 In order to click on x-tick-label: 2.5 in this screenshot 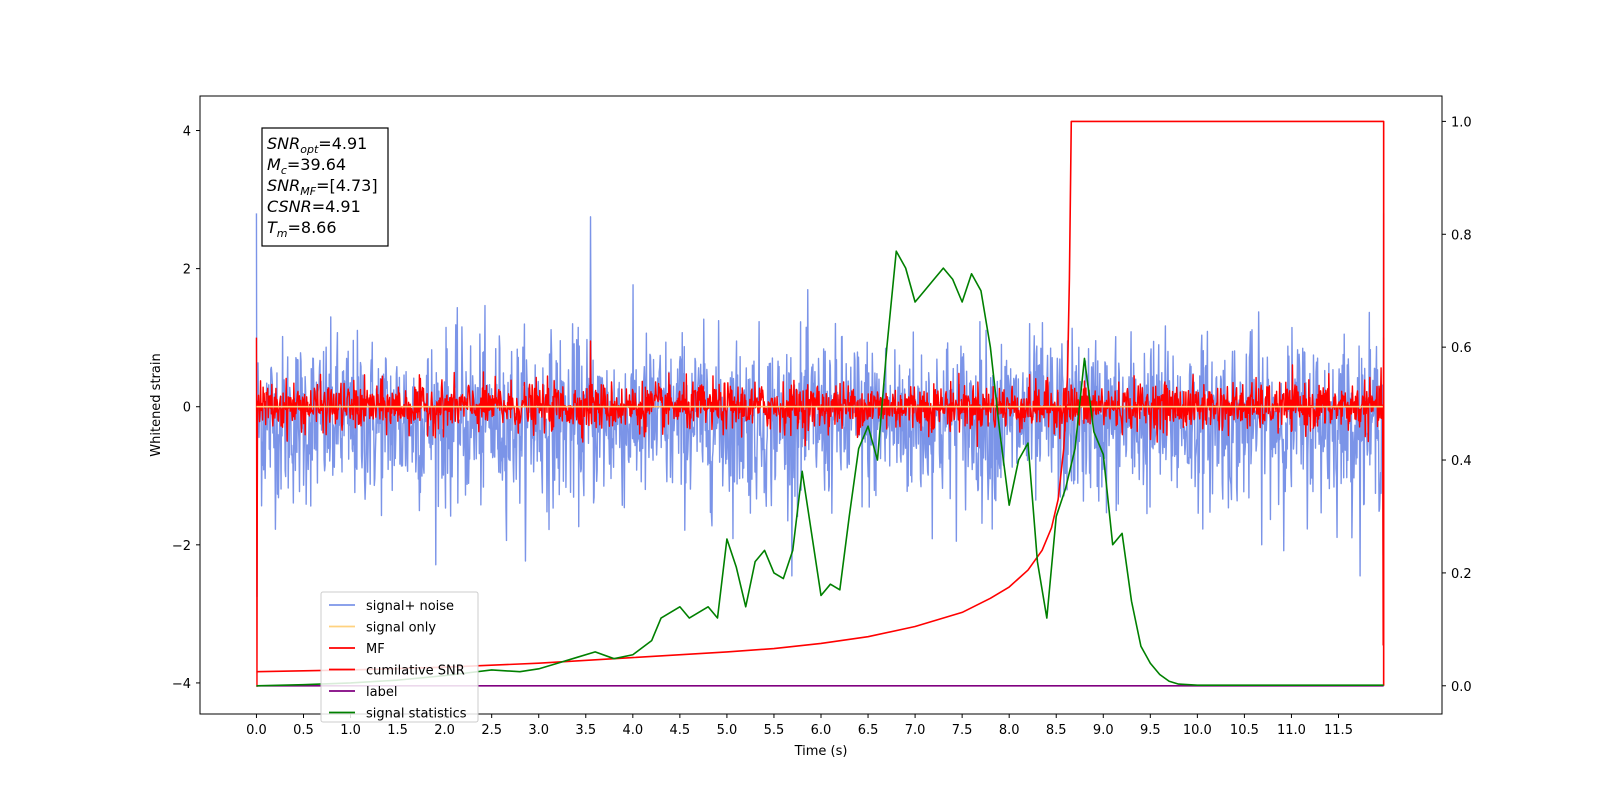, I will do `click(491, 730)`.